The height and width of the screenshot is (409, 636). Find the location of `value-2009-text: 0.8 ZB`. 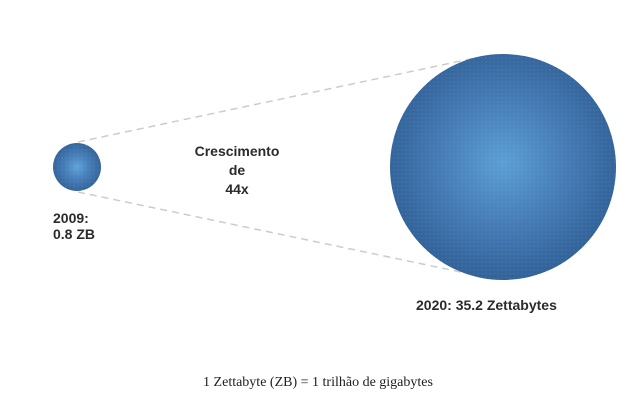

value-2009-text: 0.8 ZB is located at coordinates (74, 234).